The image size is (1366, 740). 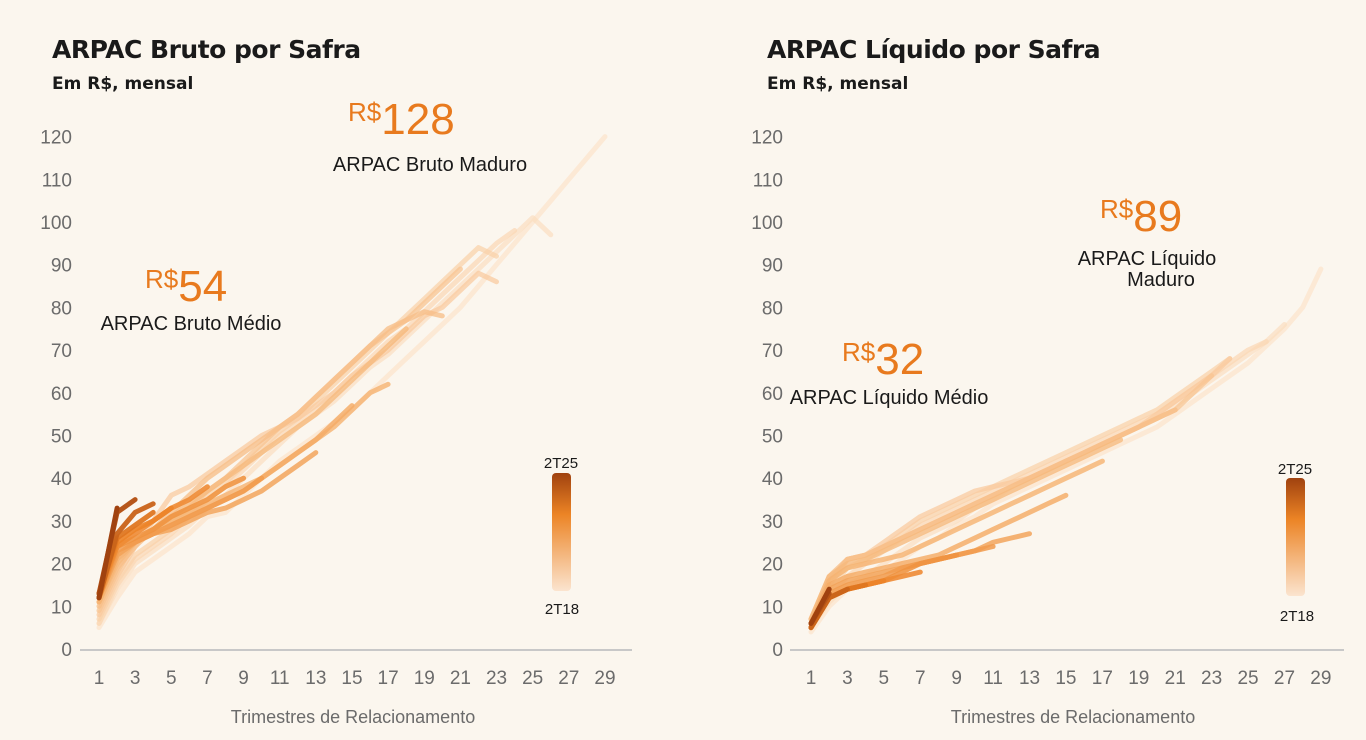 I want to click on annotation-label-mature: ARPAC Bruto Maduro, so click(x=430, y=165).